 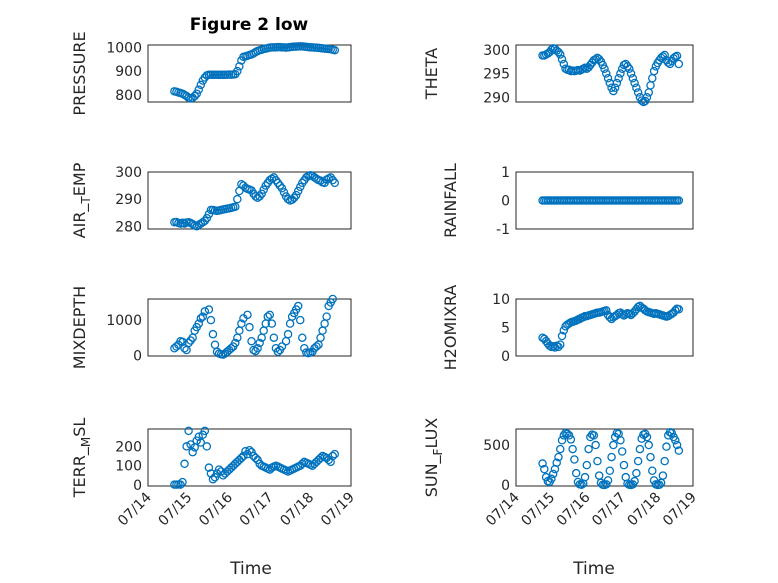 I want to click on y-tick-label: 900, so click(x=128, y=72).